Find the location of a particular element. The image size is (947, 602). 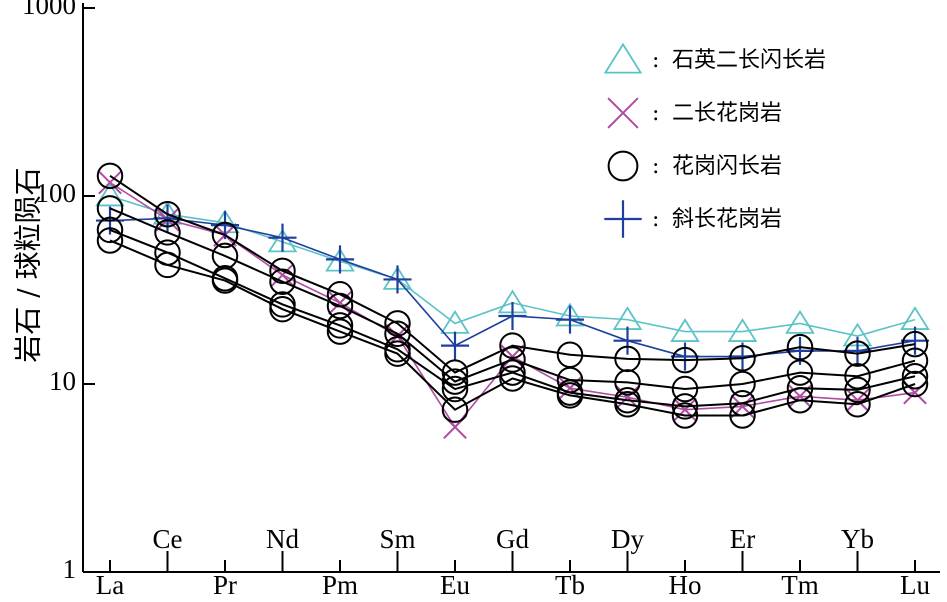

y-tick-label: 100 is located at coordinates (56, 193).